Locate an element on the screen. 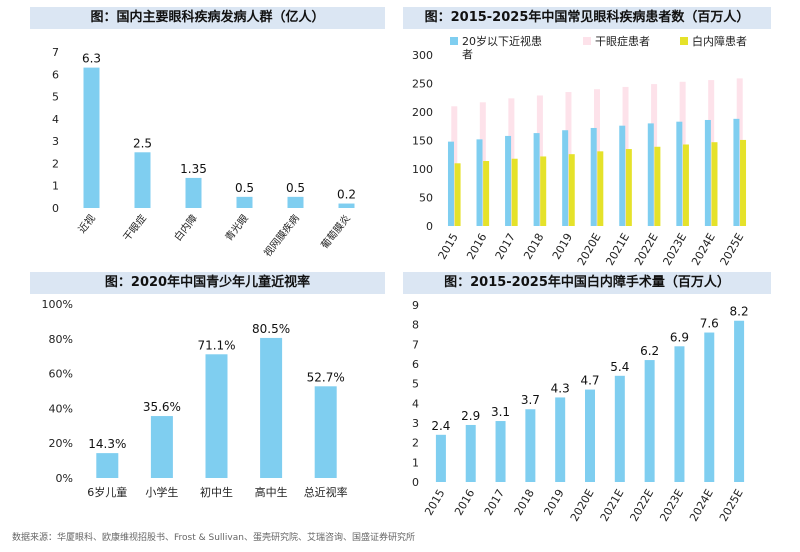 The width and height of the screenshot is (800, 552). undefined-x-tick-label: 2016 is located at coordinates (464, 502).